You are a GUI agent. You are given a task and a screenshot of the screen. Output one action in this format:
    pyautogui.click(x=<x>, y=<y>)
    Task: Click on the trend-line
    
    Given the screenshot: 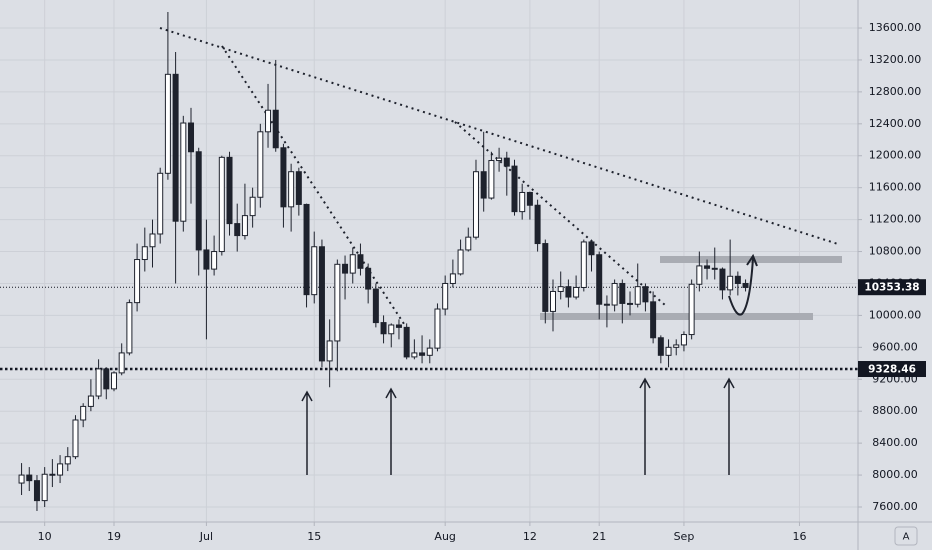 What is the action you would take?
    pyautogui.click(x=560, y=213)
    